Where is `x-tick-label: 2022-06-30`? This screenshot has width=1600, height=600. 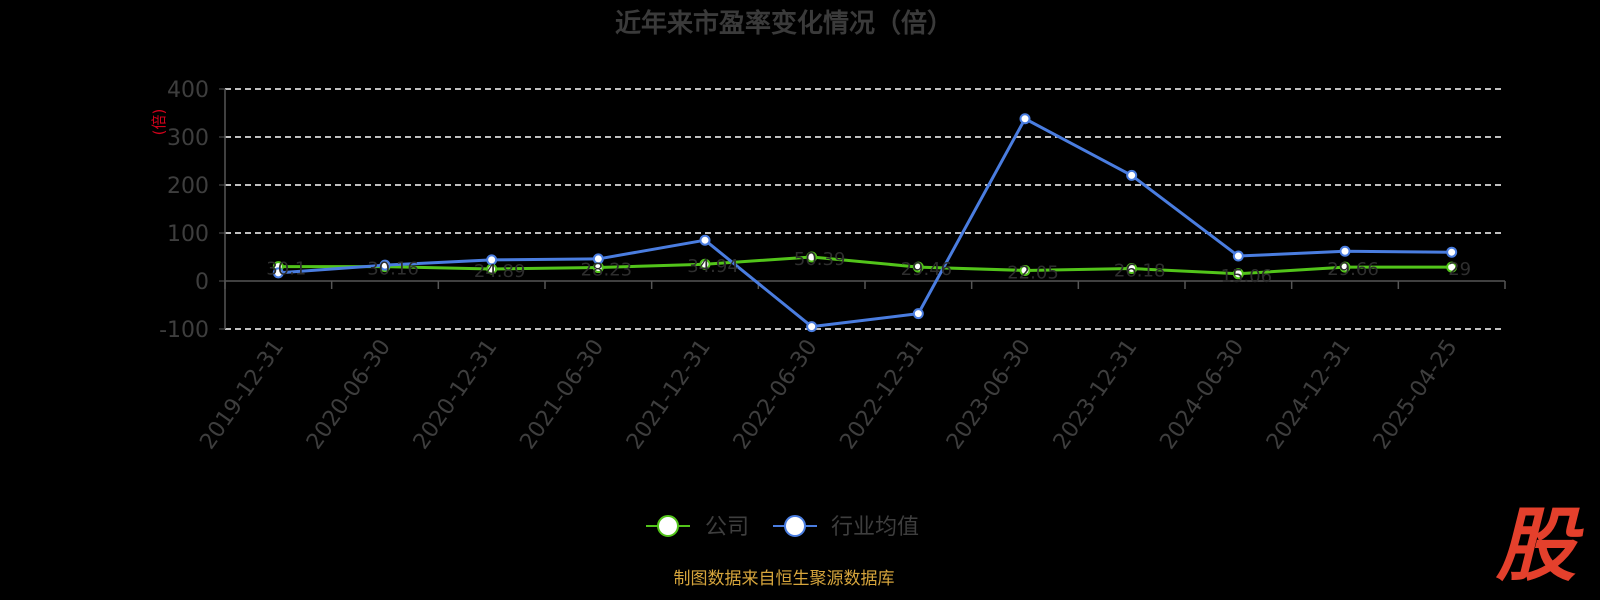
x-tick-label: 2022-06-30 is located at coordinates (776, 394).